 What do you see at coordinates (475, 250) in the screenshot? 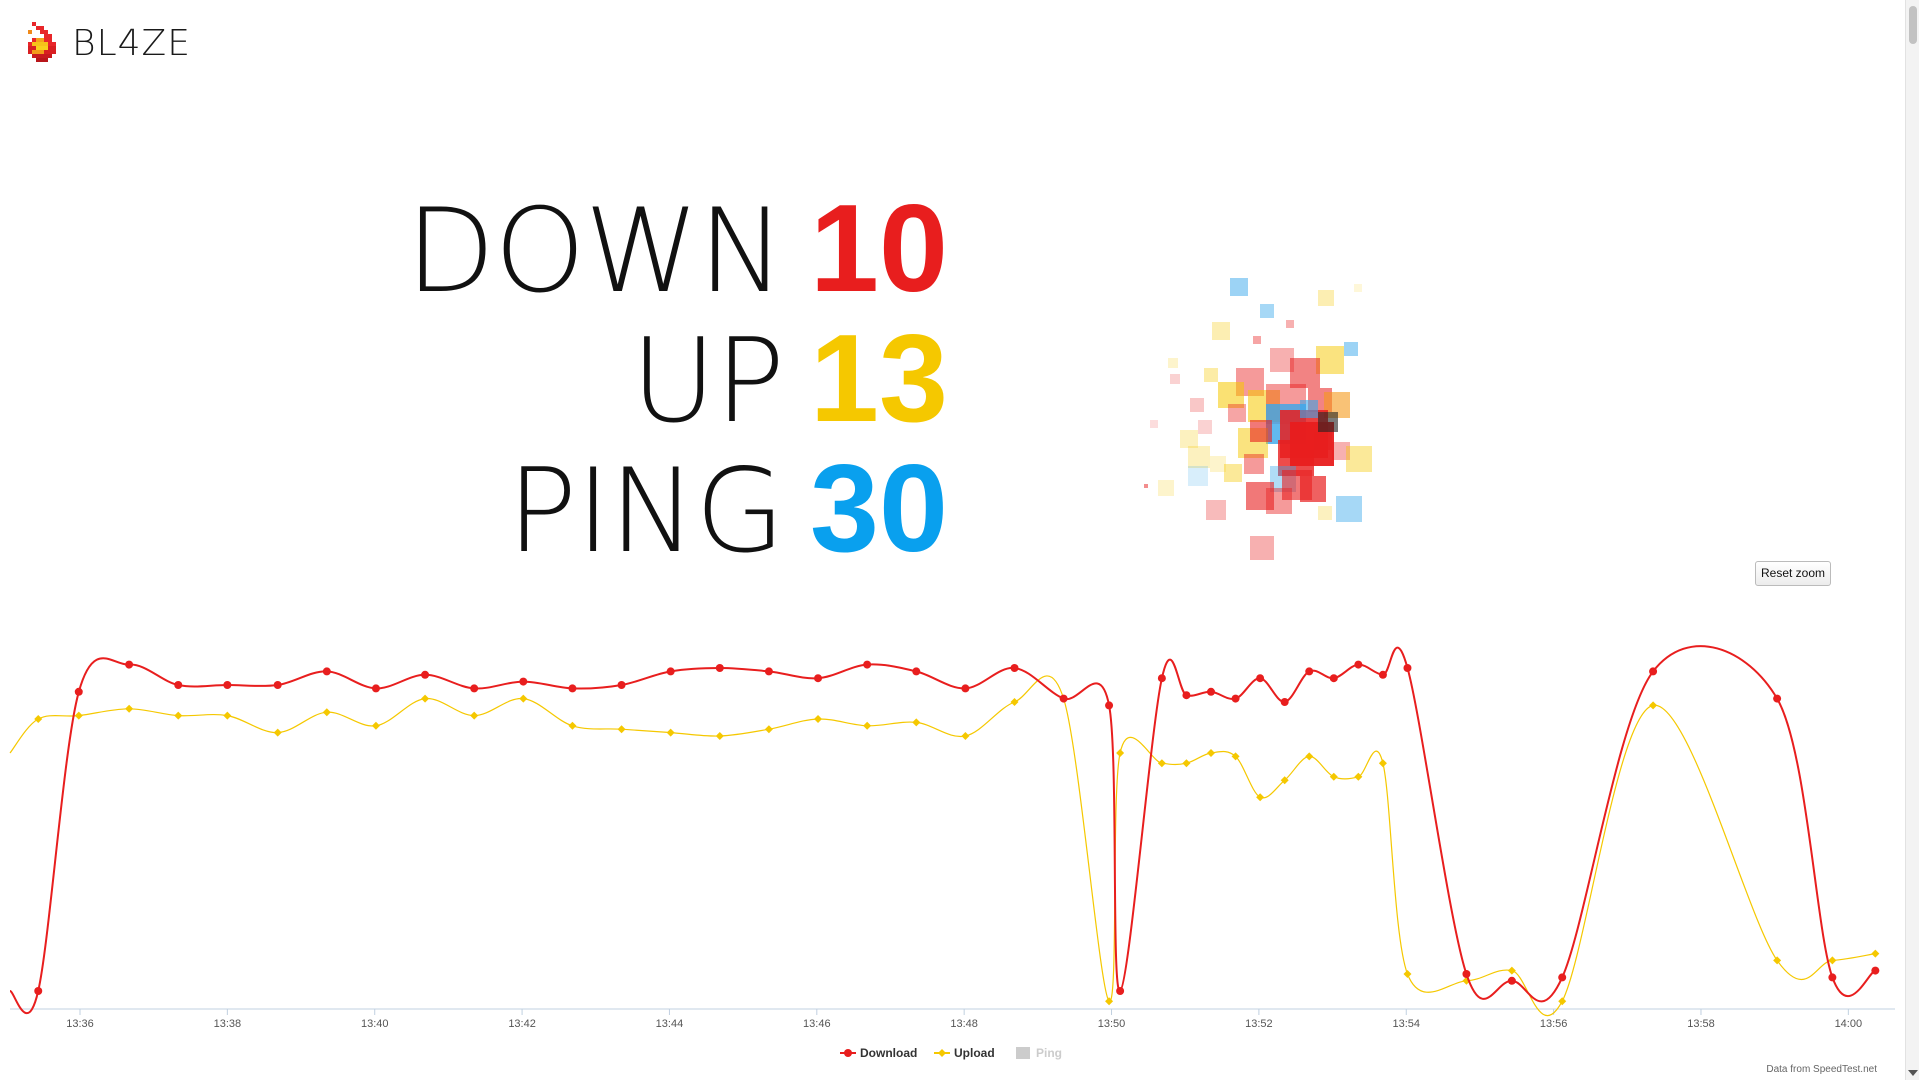
I see `download-stat: DOWN 10` at bounding box center [475, 250].